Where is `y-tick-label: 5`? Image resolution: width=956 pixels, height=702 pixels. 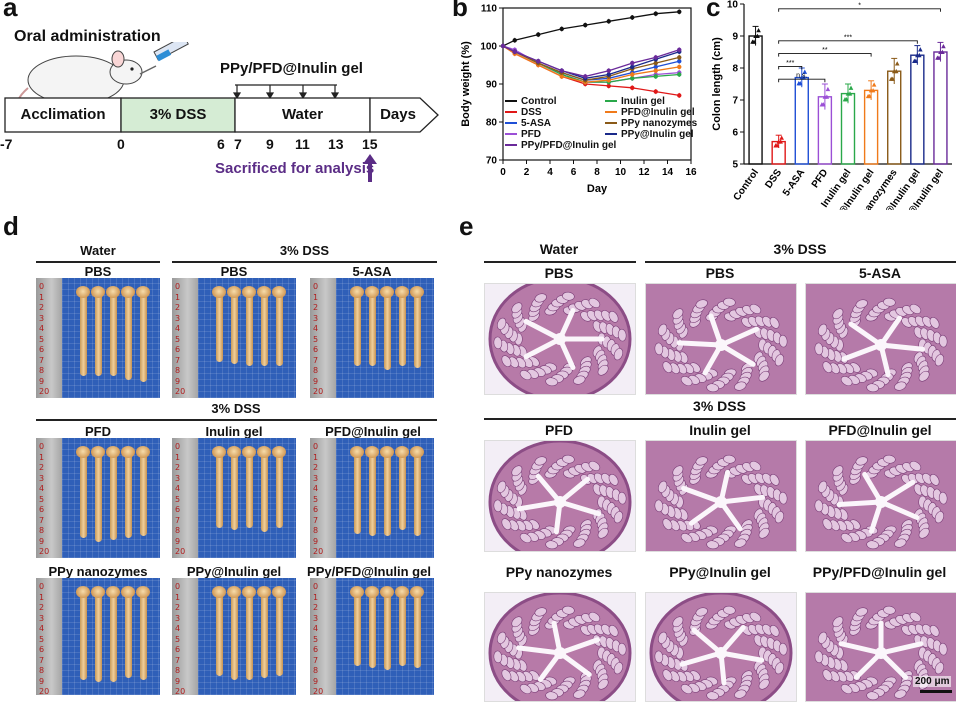
y-tick-label: 5 is located at coordinates (735, 165).